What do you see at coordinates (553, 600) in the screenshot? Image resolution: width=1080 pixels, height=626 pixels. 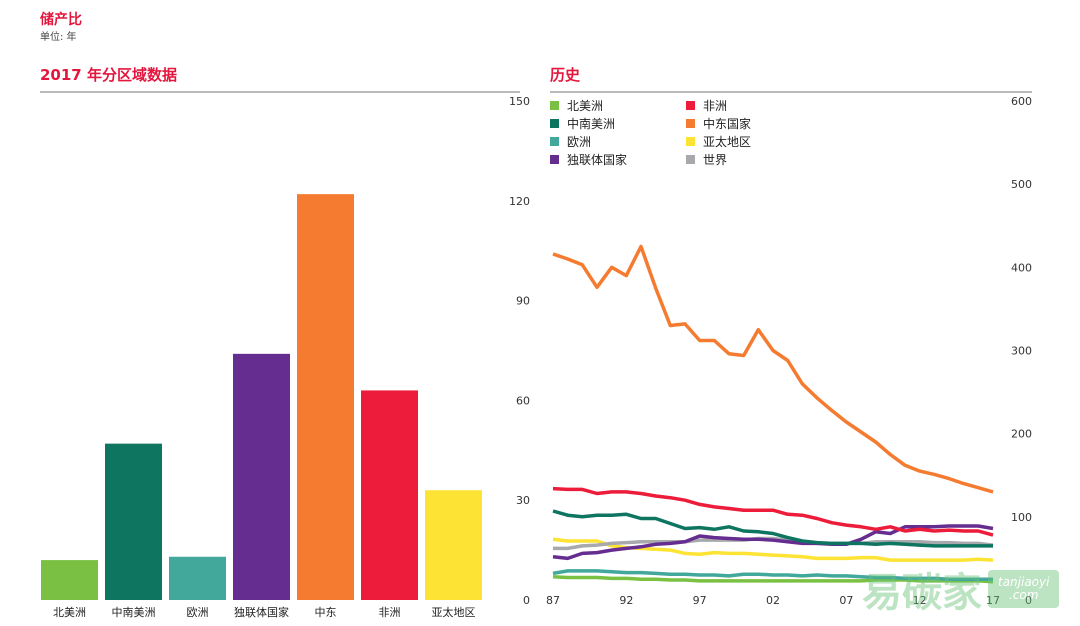 I see `line-x-tick: 87` at bounding box center [553, 600].